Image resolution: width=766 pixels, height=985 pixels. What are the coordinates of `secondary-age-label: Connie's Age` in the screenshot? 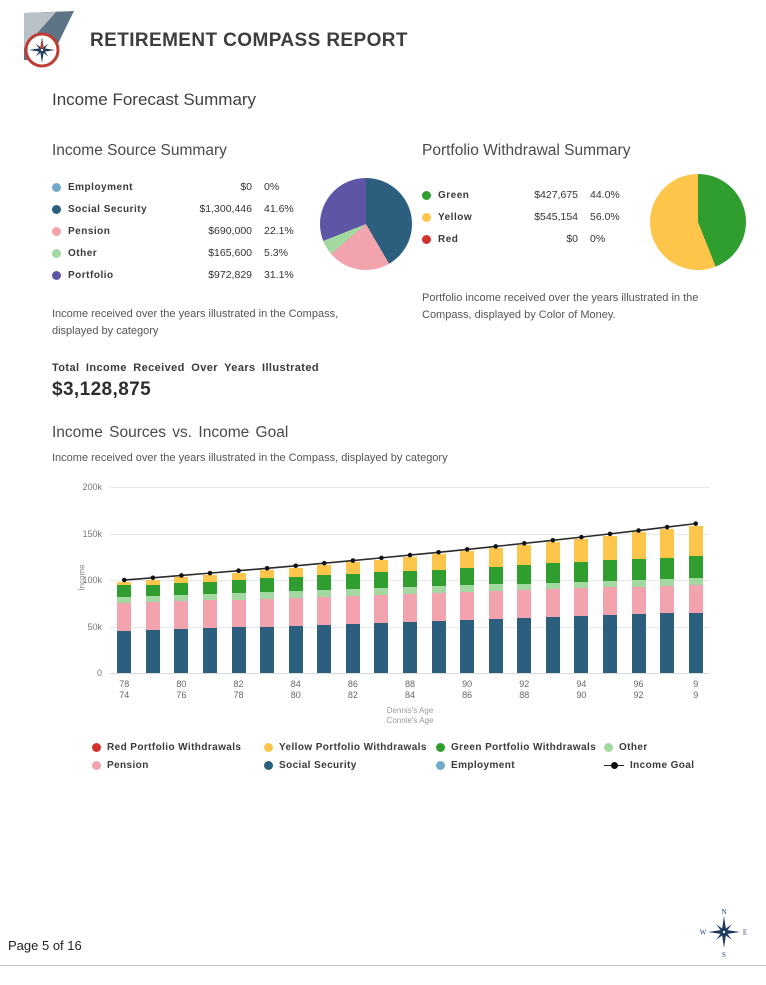 It's located at (410, 720).